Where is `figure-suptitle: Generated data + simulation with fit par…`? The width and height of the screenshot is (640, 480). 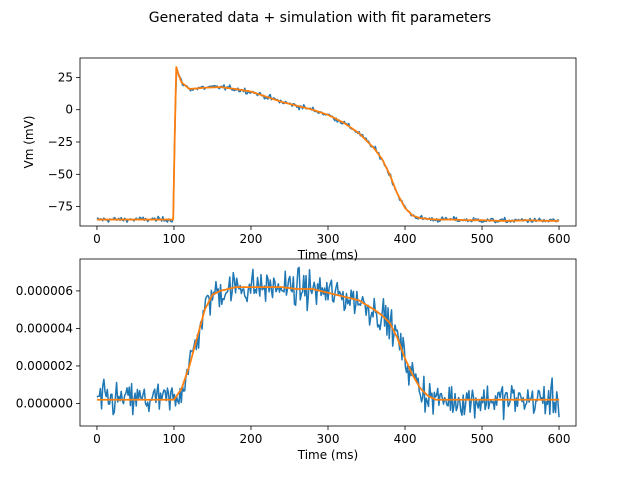
figure-suptitle: Generated data + simulation with fit par… is located at coordinates (320, 18).